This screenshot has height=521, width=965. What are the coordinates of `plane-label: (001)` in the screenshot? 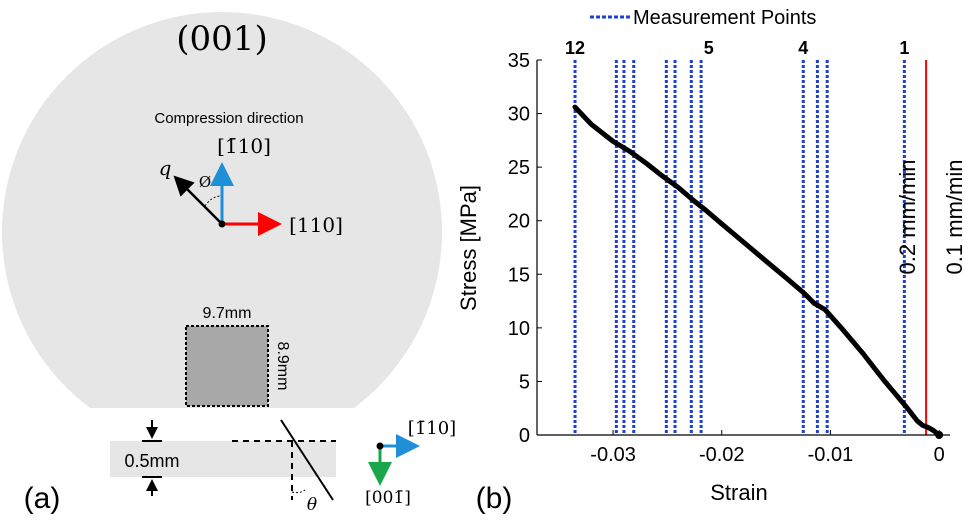 It's located at (221, 39).